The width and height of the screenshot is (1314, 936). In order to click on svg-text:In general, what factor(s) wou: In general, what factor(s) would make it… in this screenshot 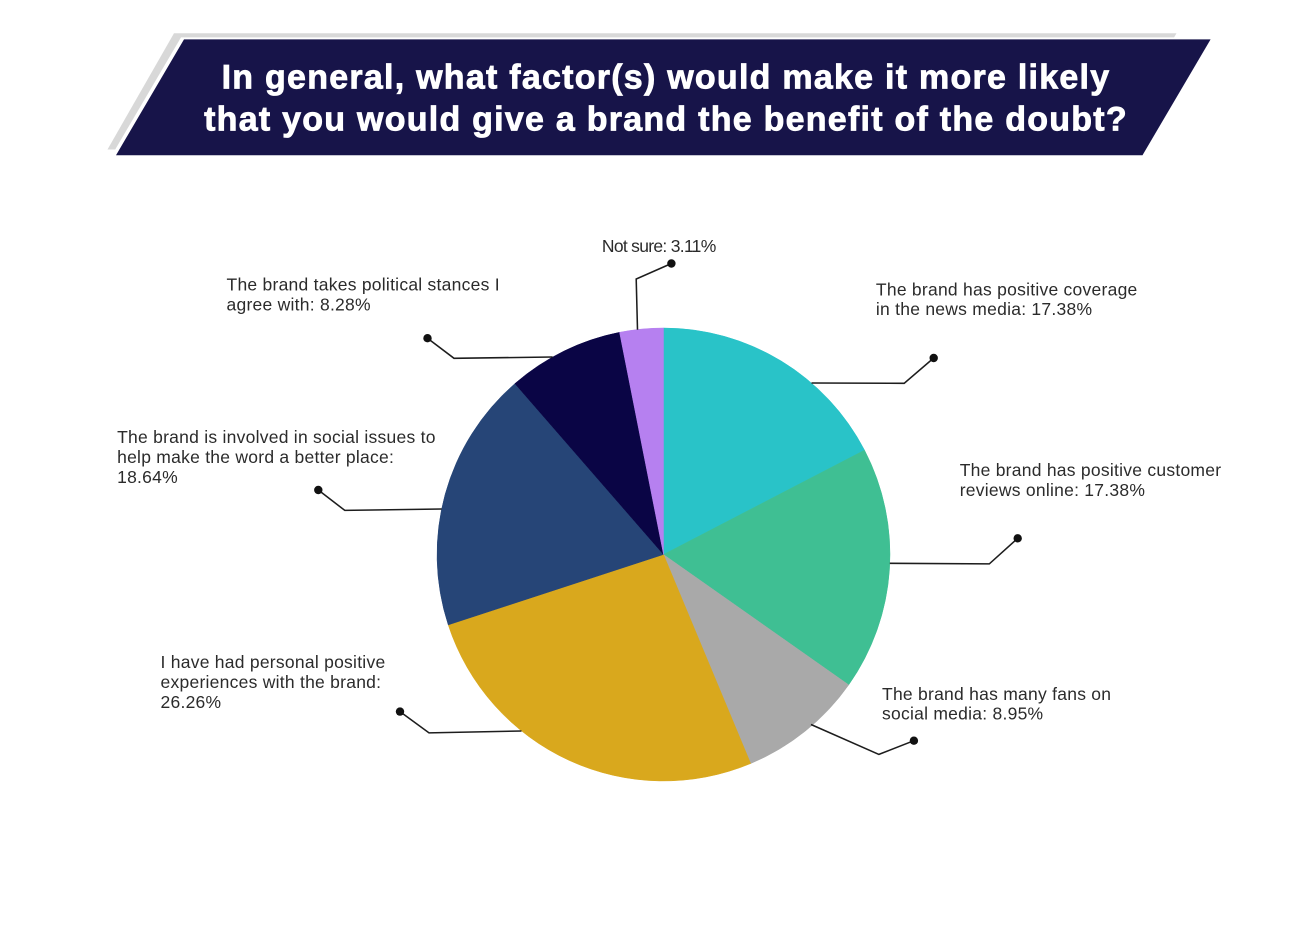, I will do `click(666, 78)`.